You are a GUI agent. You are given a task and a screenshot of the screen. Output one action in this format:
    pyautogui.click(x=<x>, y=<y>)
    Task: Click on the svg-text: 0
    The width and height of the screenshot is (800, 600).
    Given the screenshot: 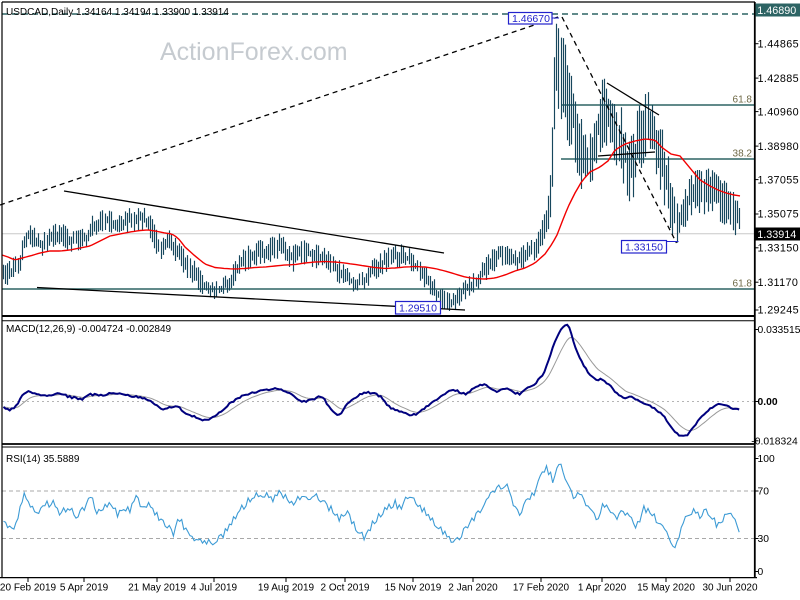 What is the action you would take?
    pyautogui.click(x=761, y=572)
    